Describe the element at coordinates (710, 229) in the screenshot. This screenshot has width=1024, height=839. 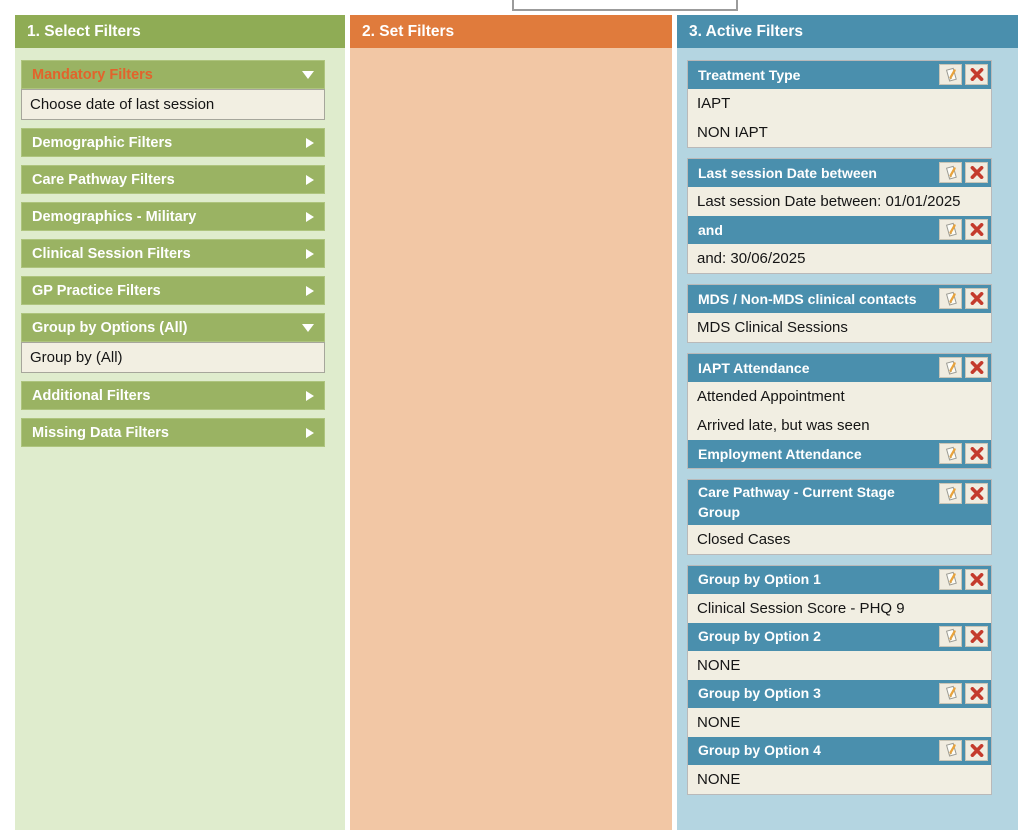
I see `active-filter-title: and` at that location.